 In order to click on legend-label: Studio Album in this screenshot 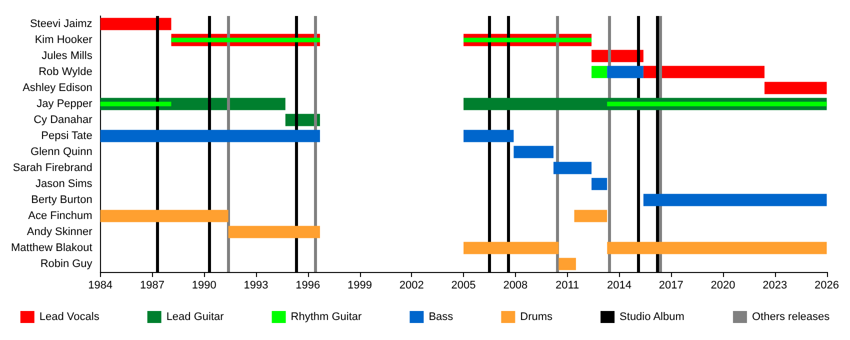, I will do `click(652, 317)`.